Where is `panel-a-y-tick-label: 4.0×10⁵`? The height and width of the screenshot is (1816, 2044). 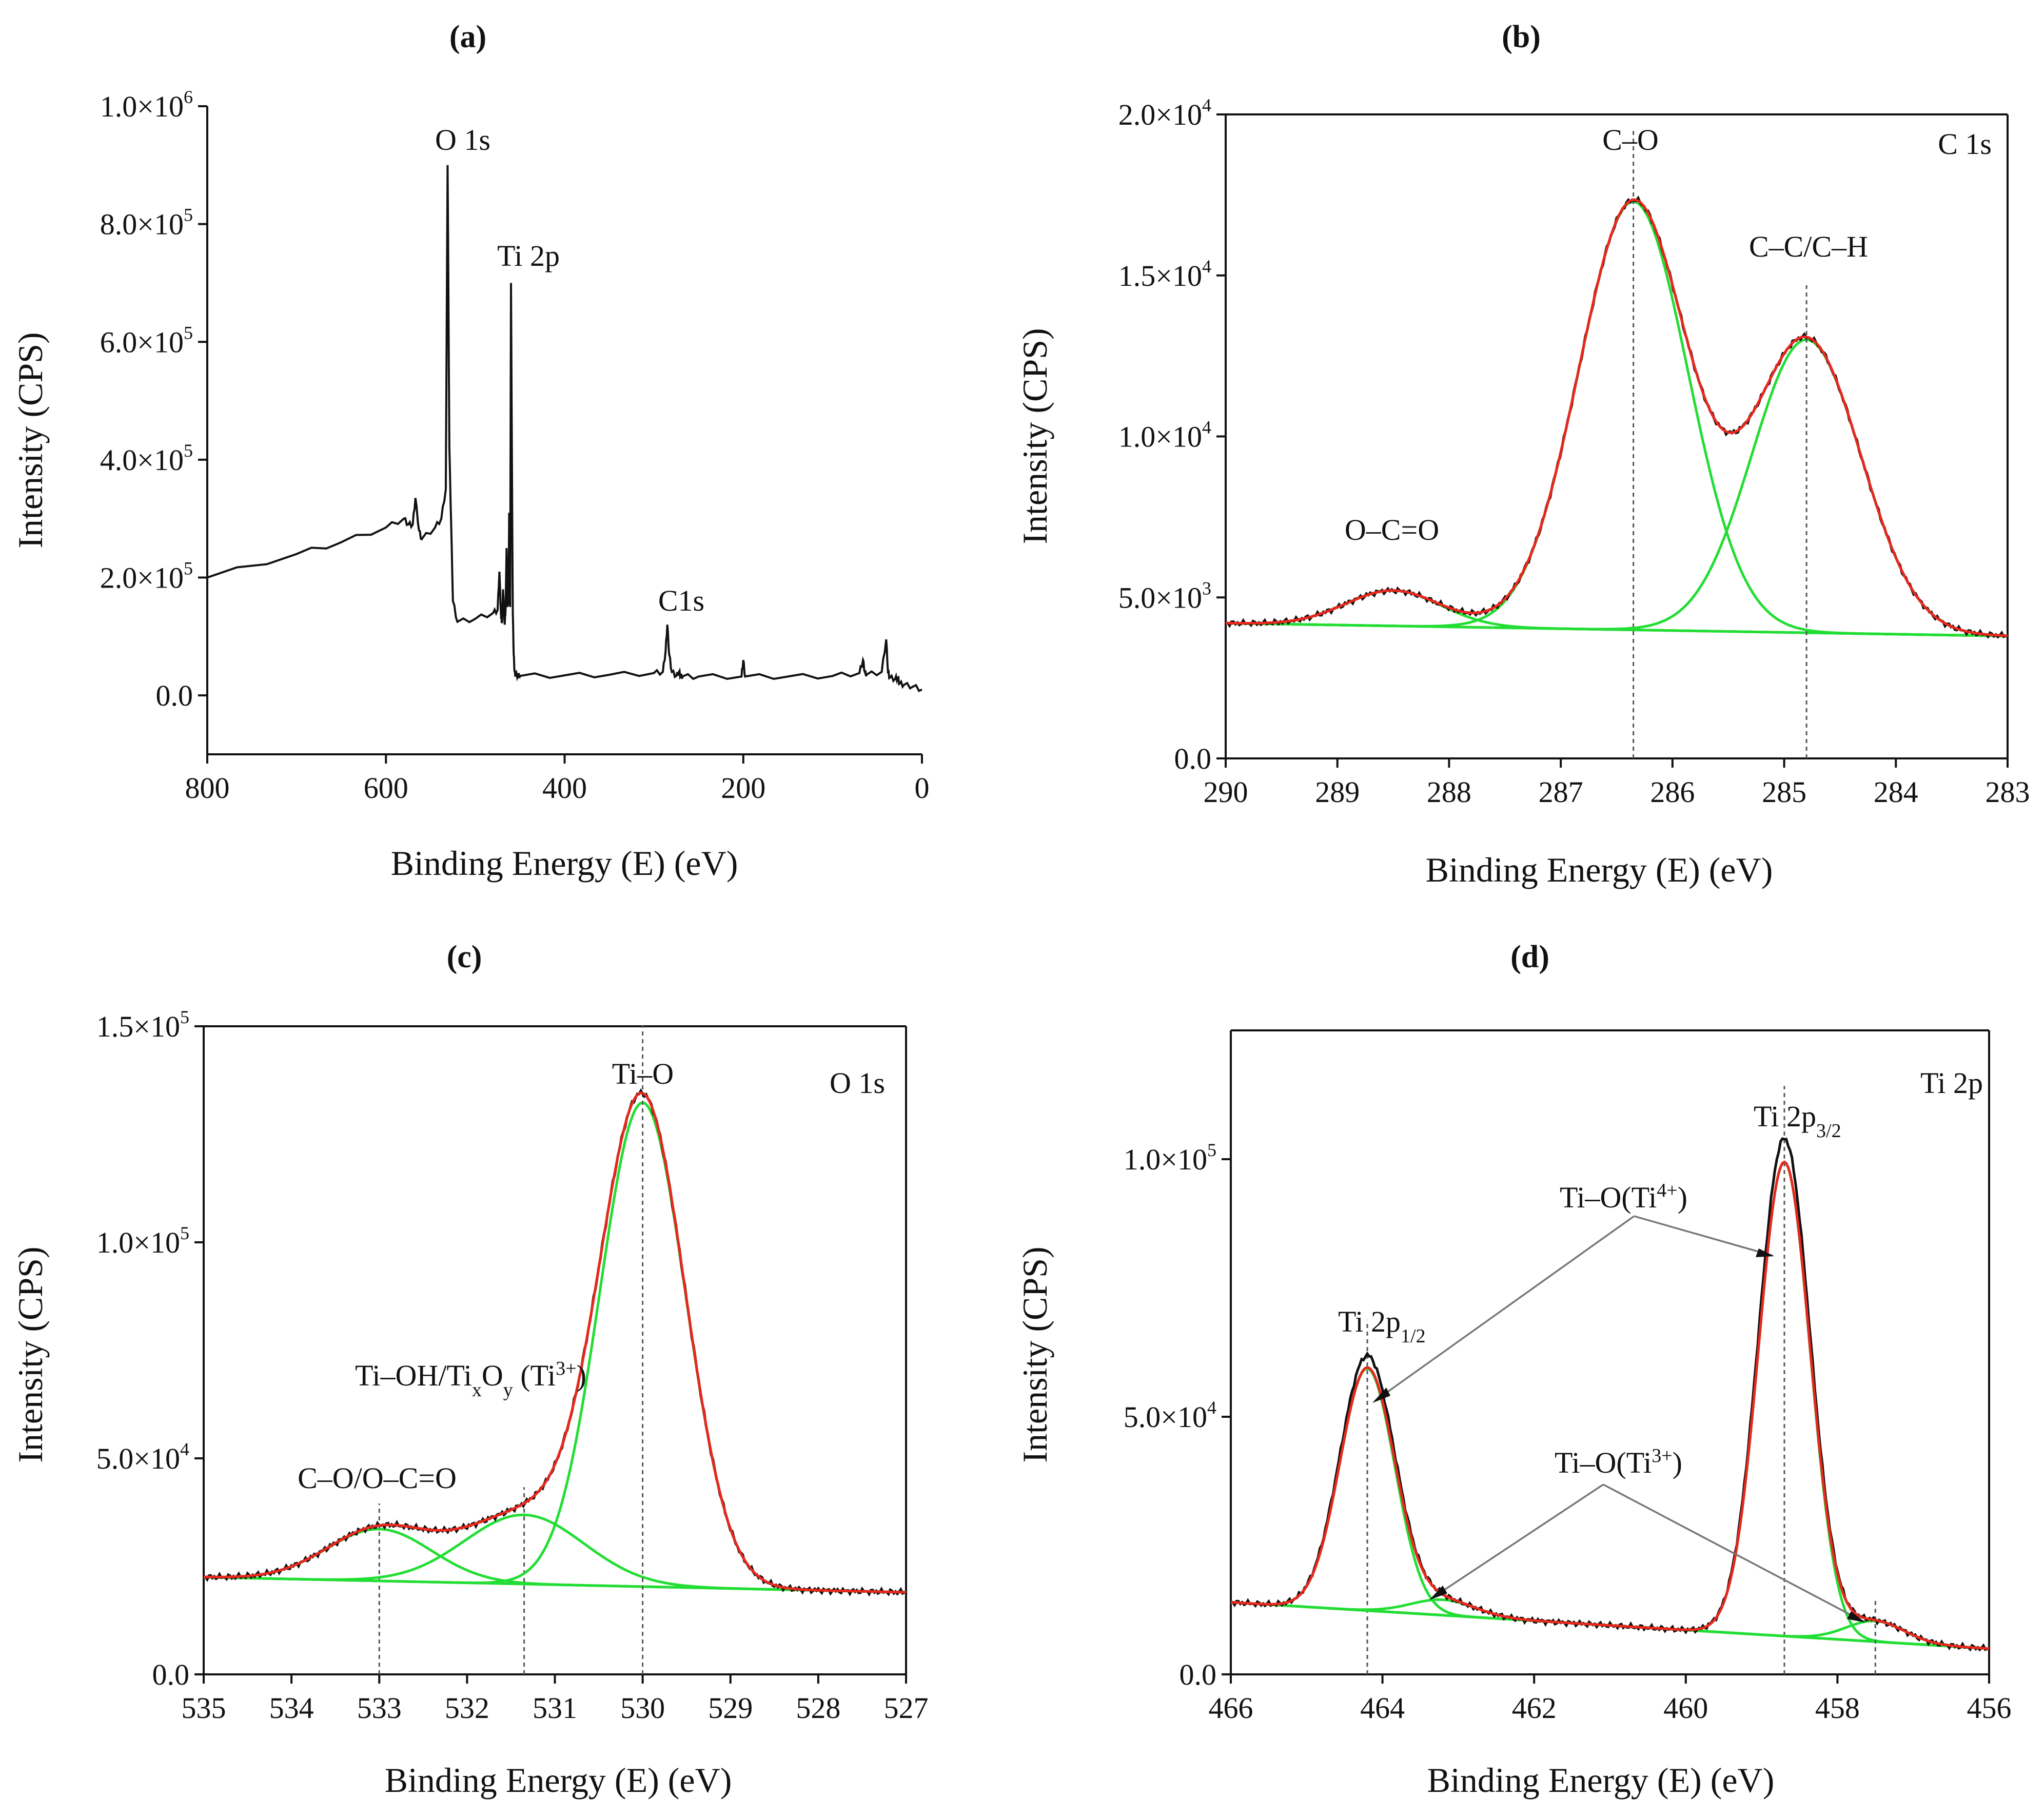 panel-a-y-tick-label: 4.0×10⁵ is located at coordinates (146, 458).